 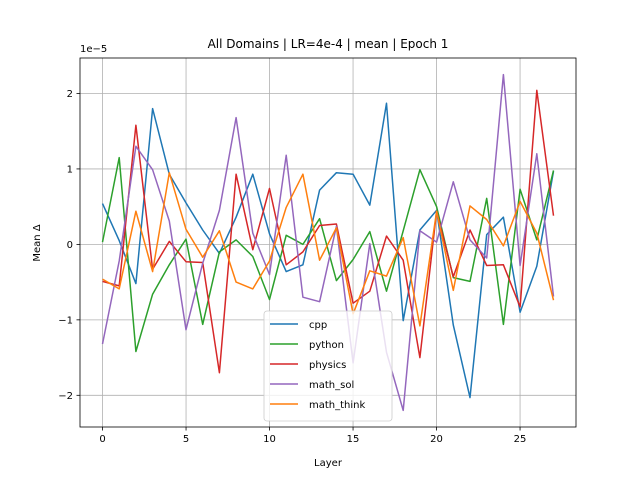 What do you see at coordinates (37, 242) in the screenshot?
I see `y-axis-label: Mean Δ` at bounding box center [37, 242].